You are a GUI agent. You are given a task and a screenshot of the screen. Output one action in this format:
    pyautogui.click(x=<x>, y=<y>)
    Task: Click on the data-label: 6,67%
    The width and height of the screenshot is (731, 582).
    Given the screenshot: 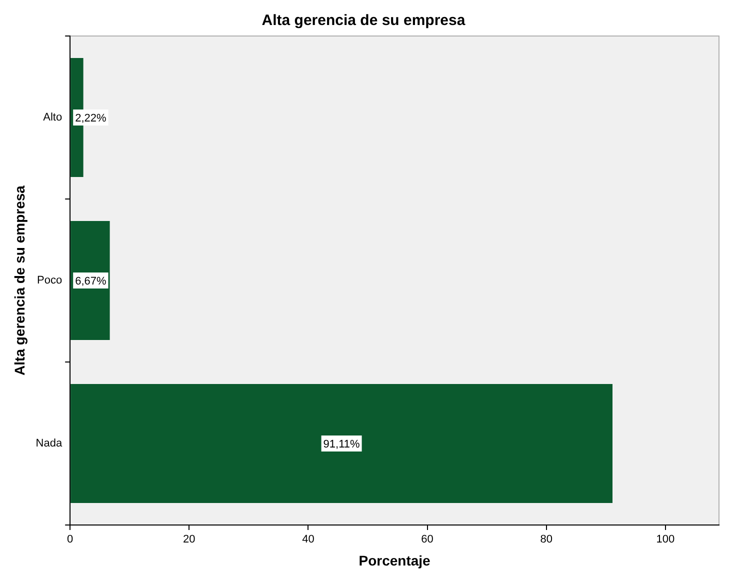 What is the action you would take?
    pyautogui.click(x=90, y=282)
    